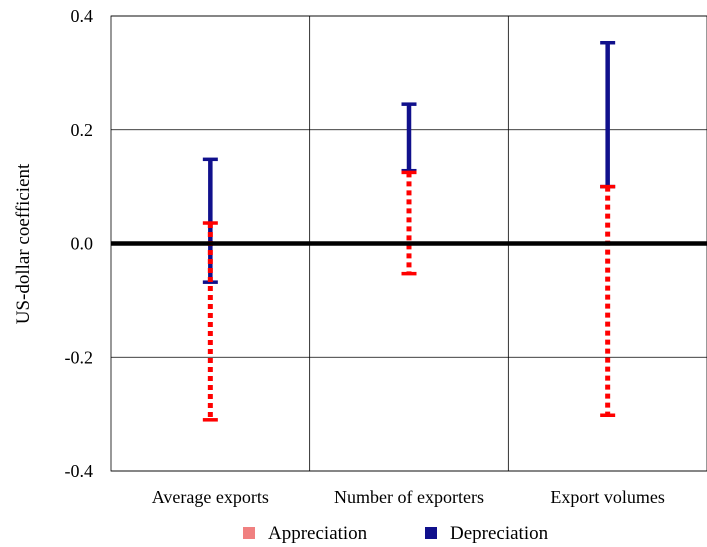  Describe the element at coordinates (249, 533) in the screenshot. I see `appreciation-legend-swatch` at that location.